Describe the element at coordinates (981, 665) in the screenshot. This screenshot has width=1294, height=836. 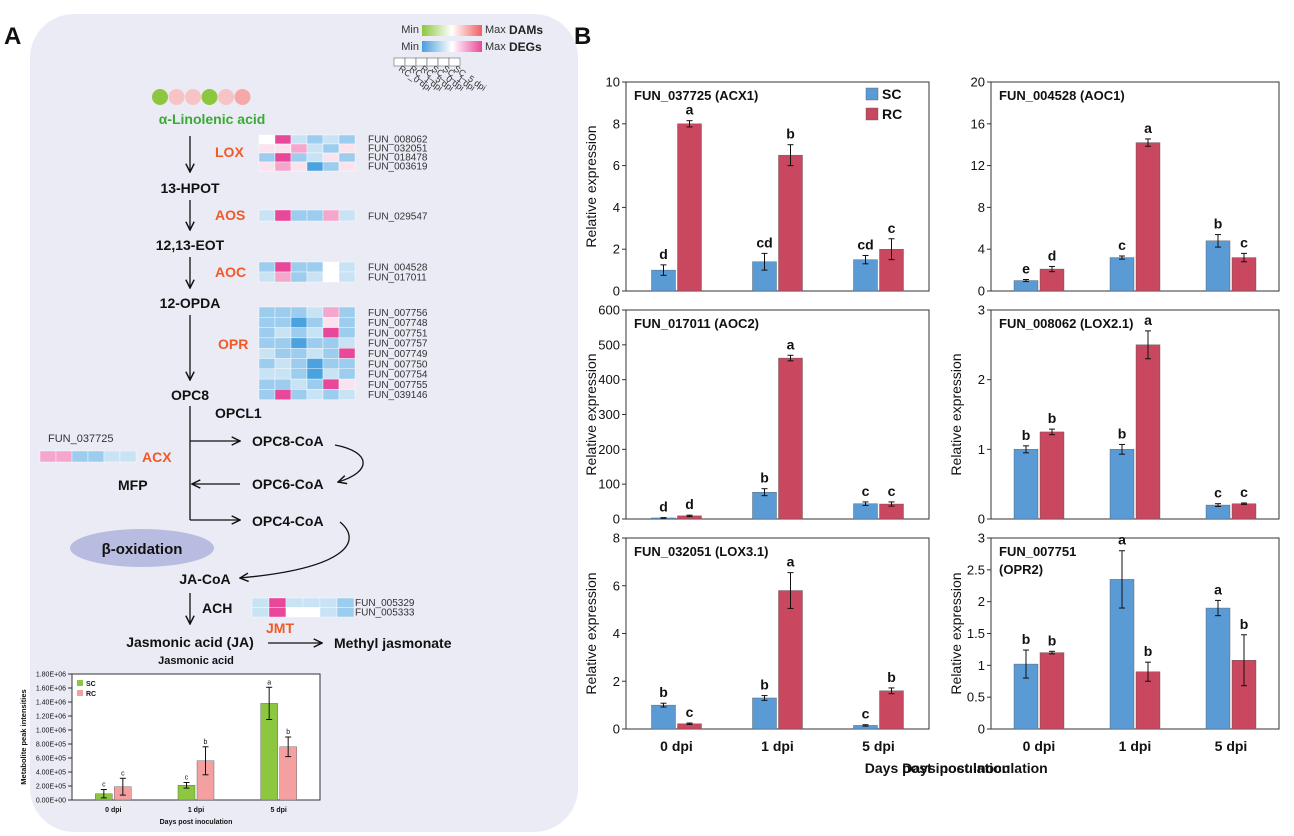
I see `y-tick-label: 1` at that location.